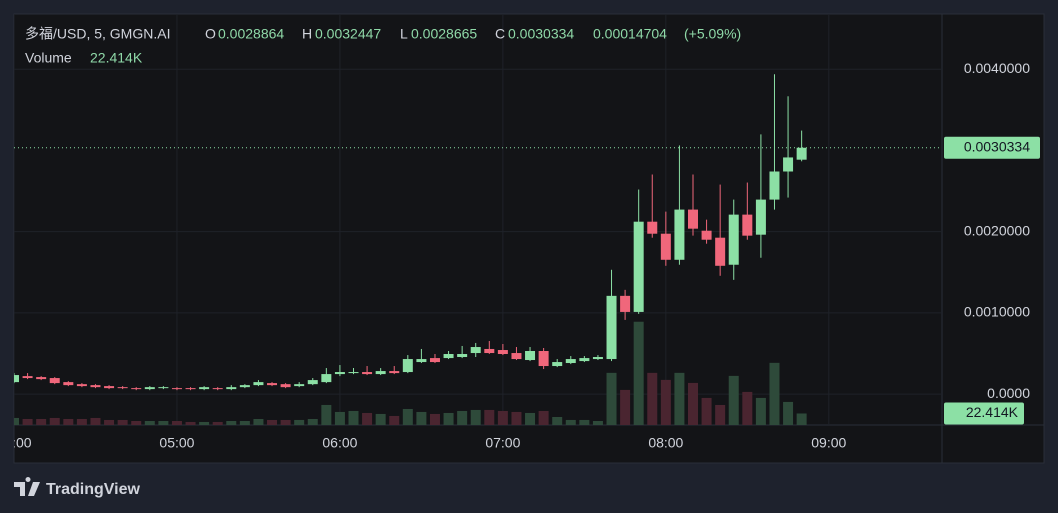  I want to click on volume-box, so click(984, 413).